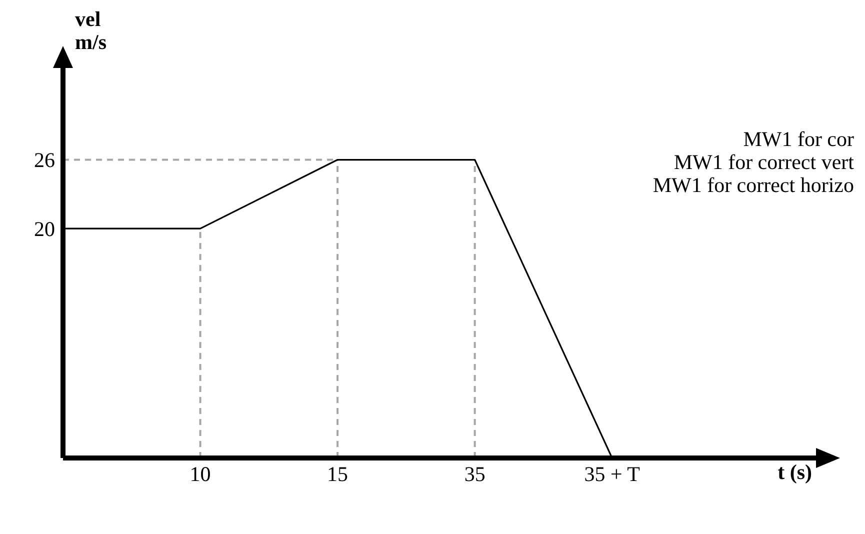  What do you see at coordinates (753, 185) in the screenshot?
I see `annotation: MW1 for correct horizo` at bounding box center [753, 185].